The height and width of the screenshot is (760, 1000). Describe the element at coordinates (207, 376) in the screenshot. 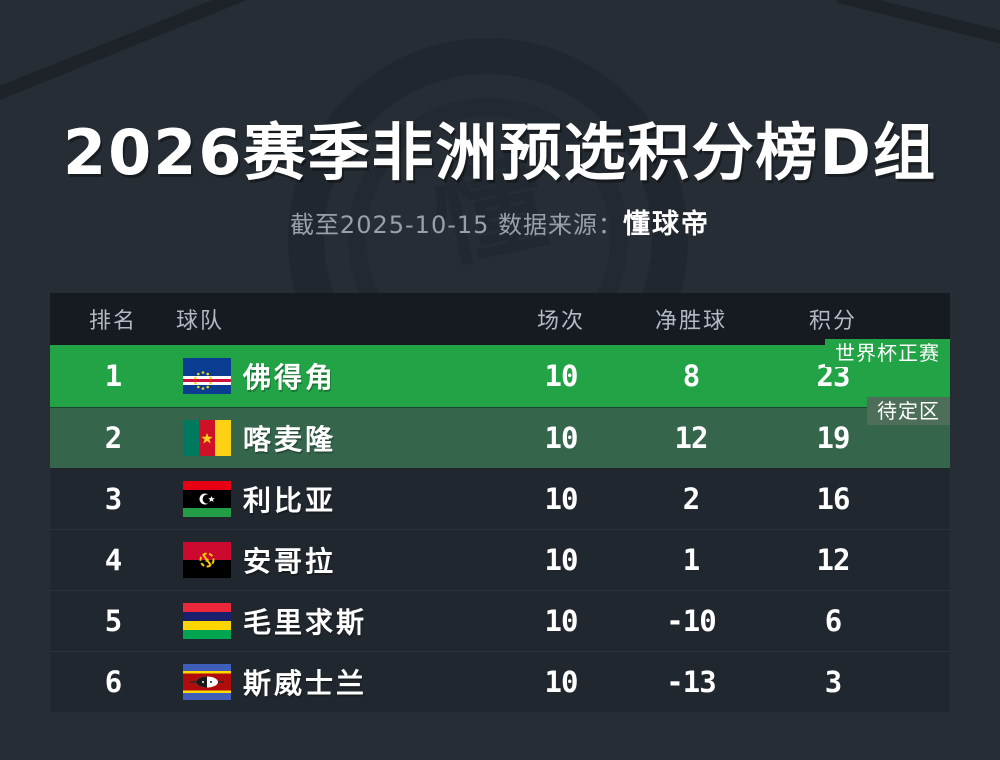

I see `cape-verde-flag-icon` at that location.